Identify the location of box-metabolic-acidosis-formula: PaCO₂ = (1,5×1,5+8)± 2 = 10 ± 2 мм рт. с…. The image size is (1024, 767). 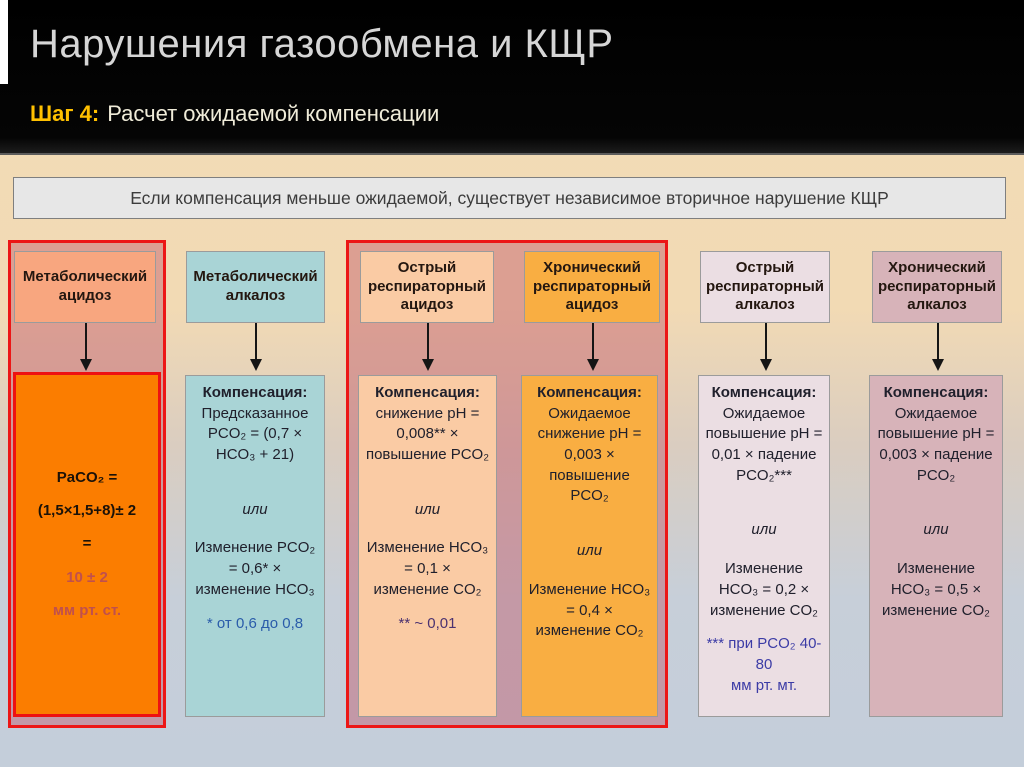
(87, 544).